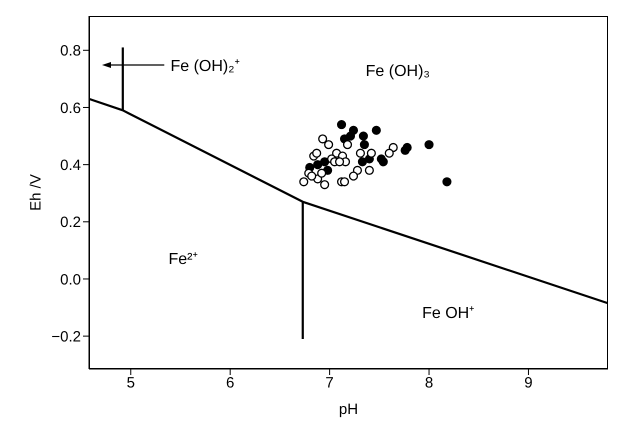  Describe the element at coordinates (230, 383) in the screenshot. I see `x-tick-label: 6` at that location.